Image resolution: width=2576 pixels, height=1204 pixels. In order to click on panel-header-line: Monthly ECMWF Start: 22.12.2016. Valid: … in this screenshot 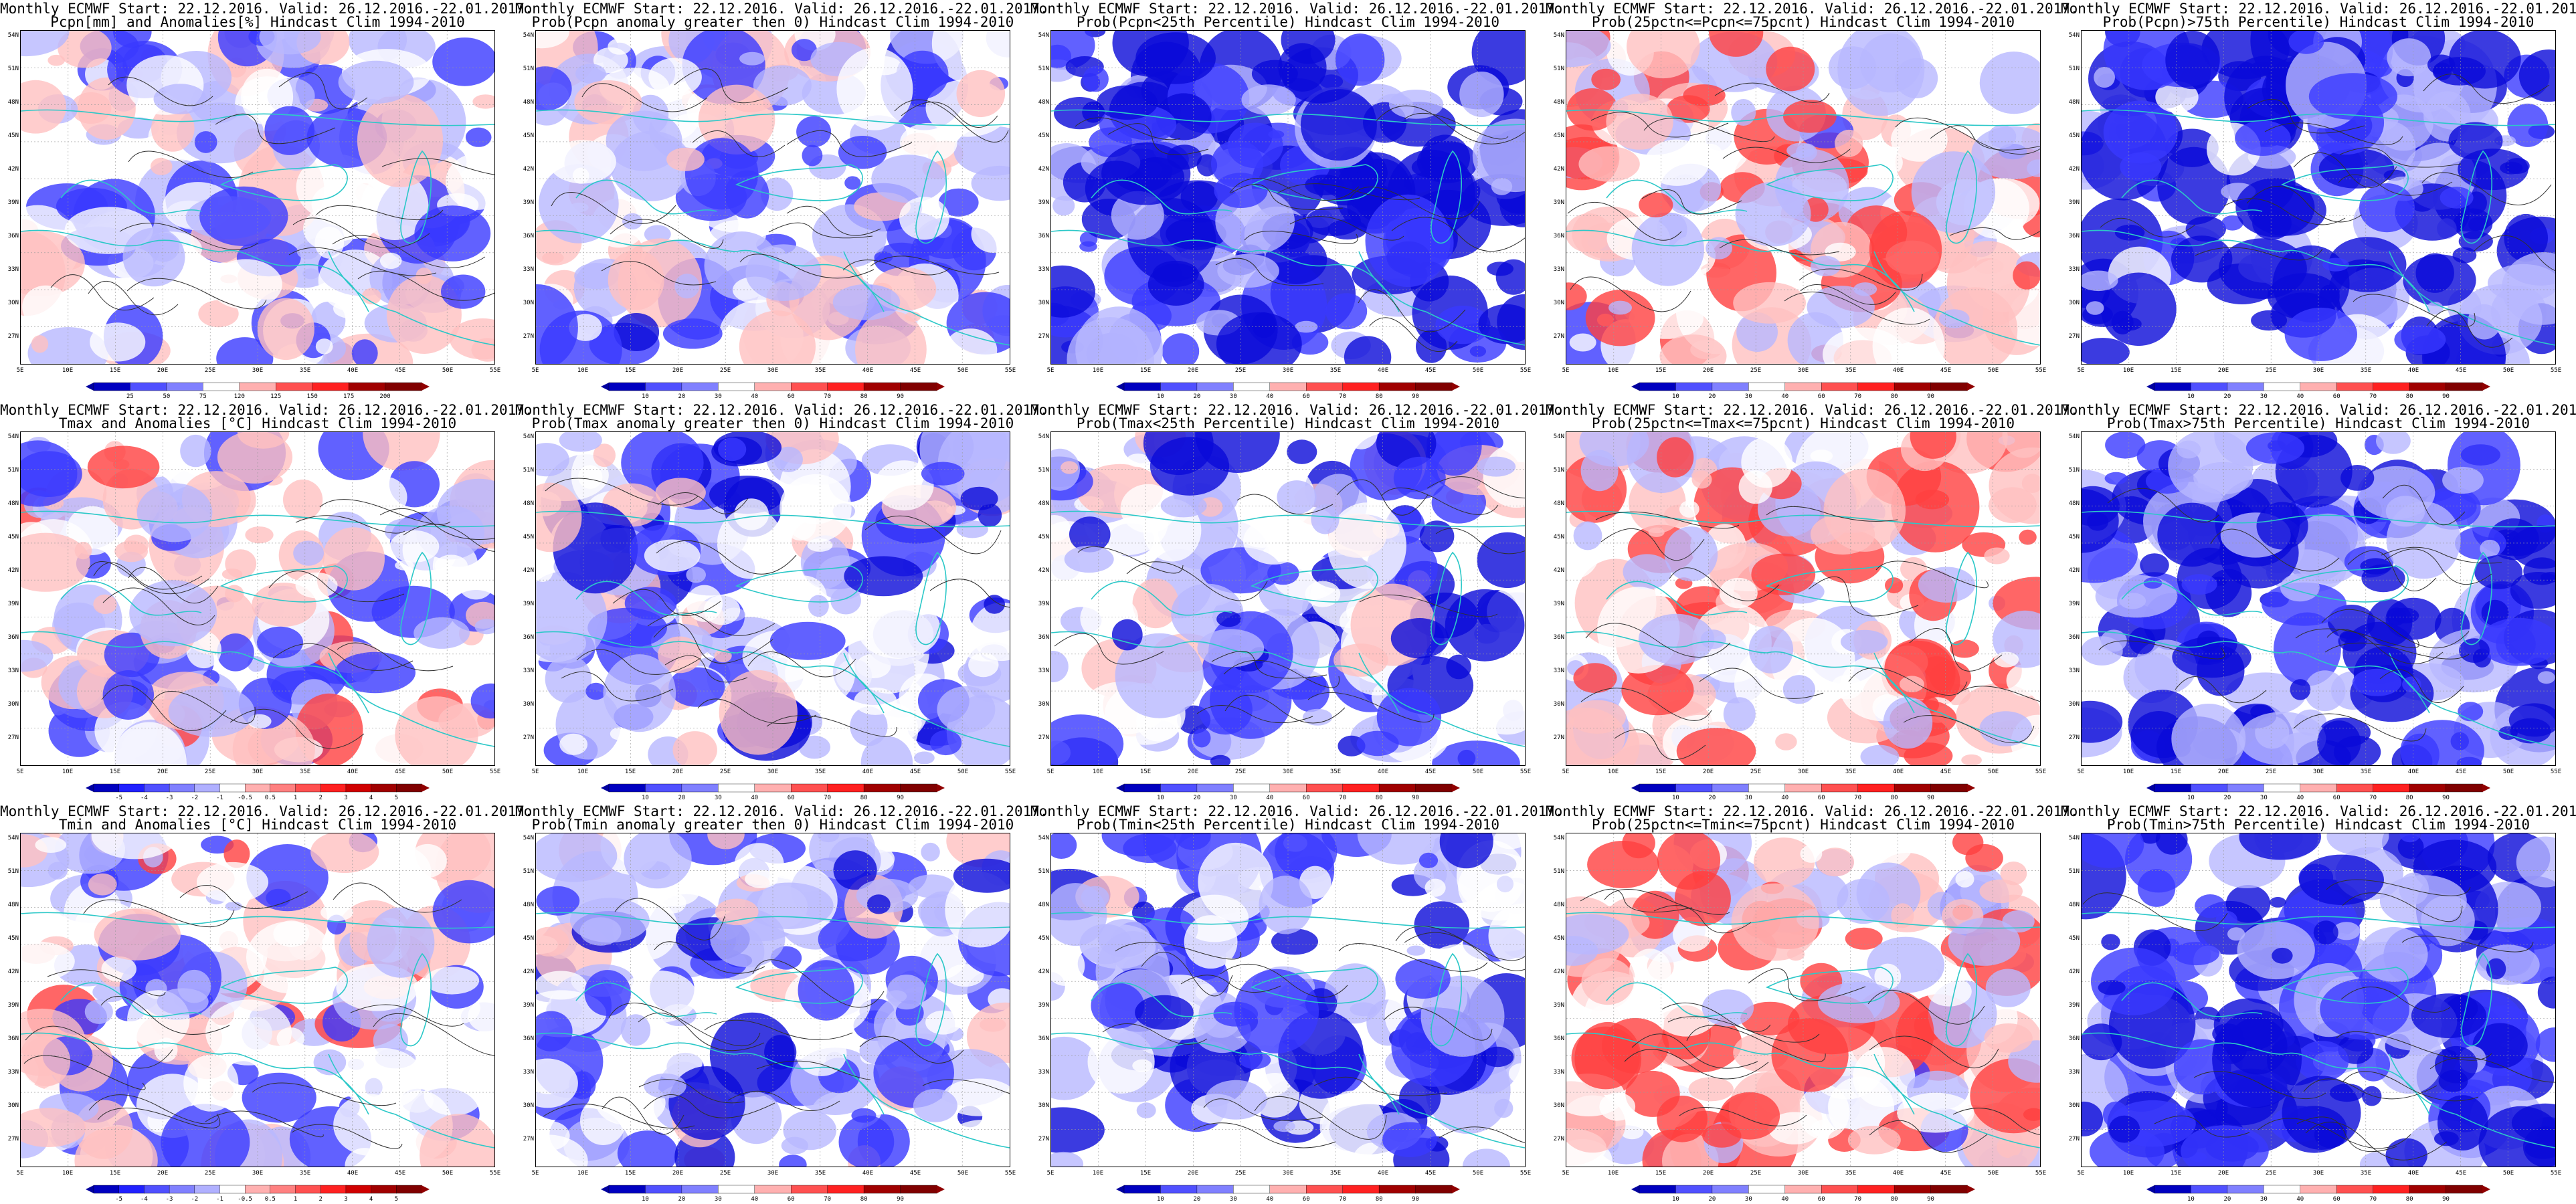, I will do `click(2318, 9)`.